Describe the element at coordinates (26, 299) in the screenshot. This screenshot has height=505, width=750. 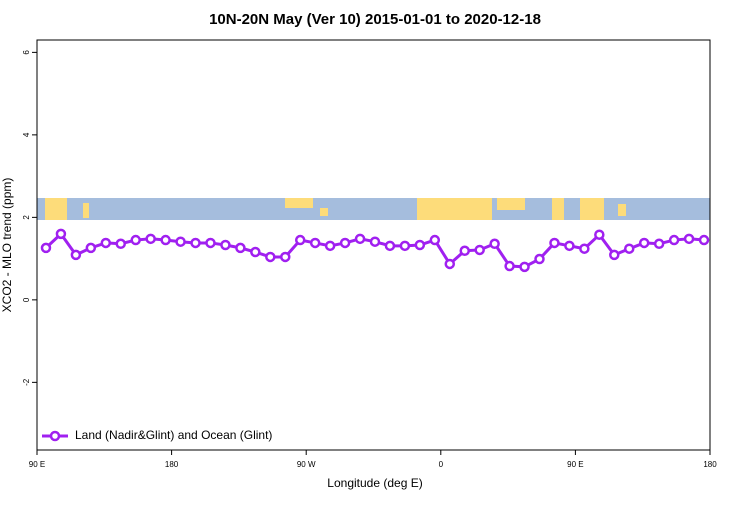
I see `y-tick-label: 0` at that location.